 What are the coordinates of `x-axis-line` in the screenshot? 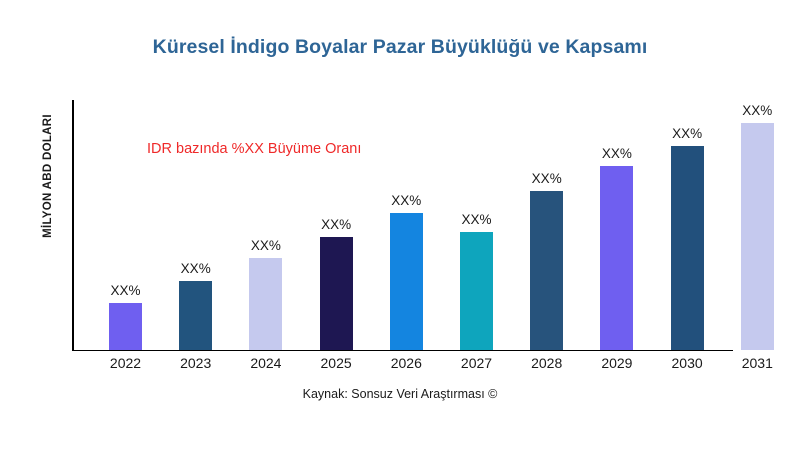 It's located at (402, 350).